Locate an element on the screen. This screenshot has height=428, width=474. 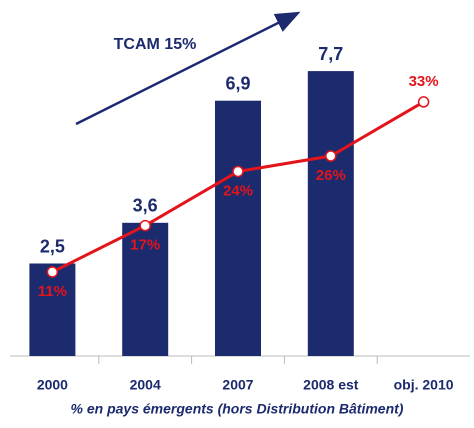
x-tick-label: 2000 is located at coordinates (52, 385).